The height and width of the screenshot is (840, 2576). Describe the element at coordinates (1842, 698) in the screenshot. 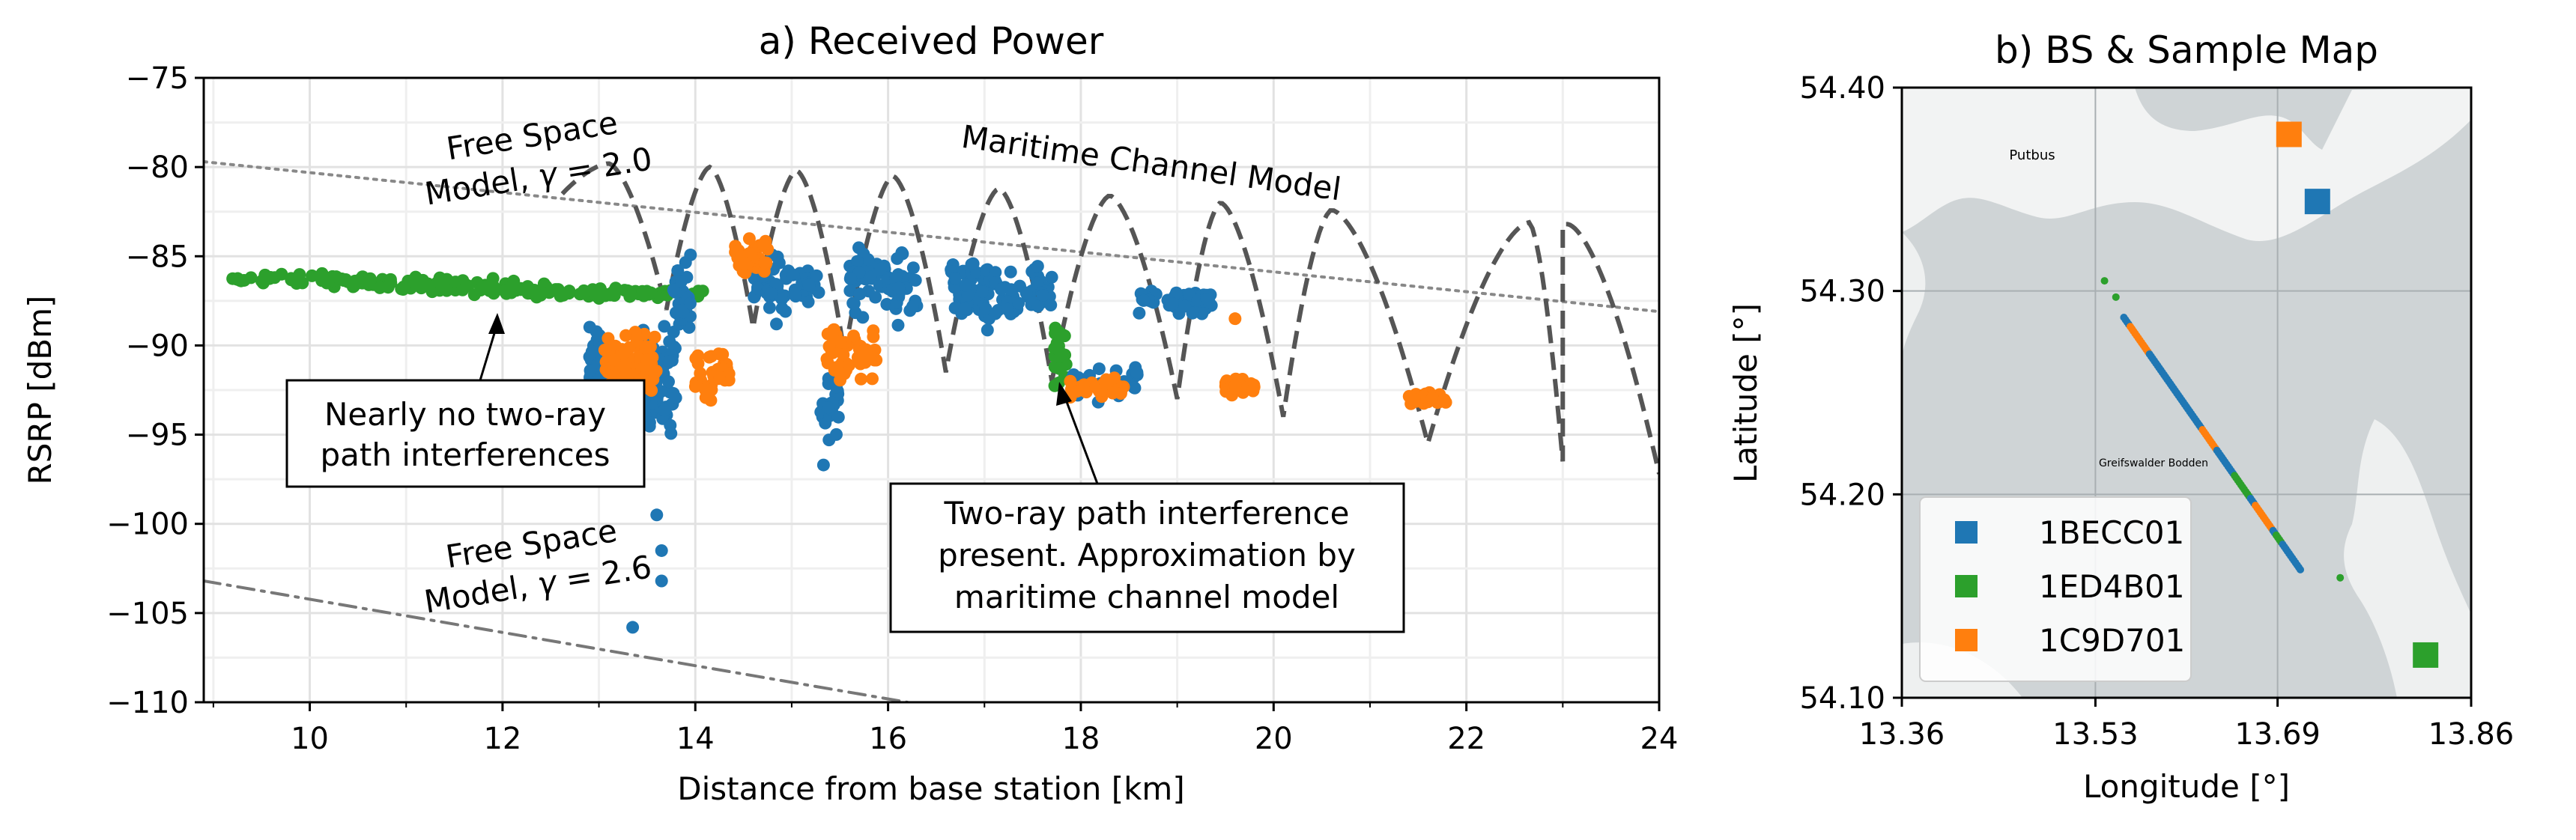

I see `map-y-tick-label: 54.10` at that location.